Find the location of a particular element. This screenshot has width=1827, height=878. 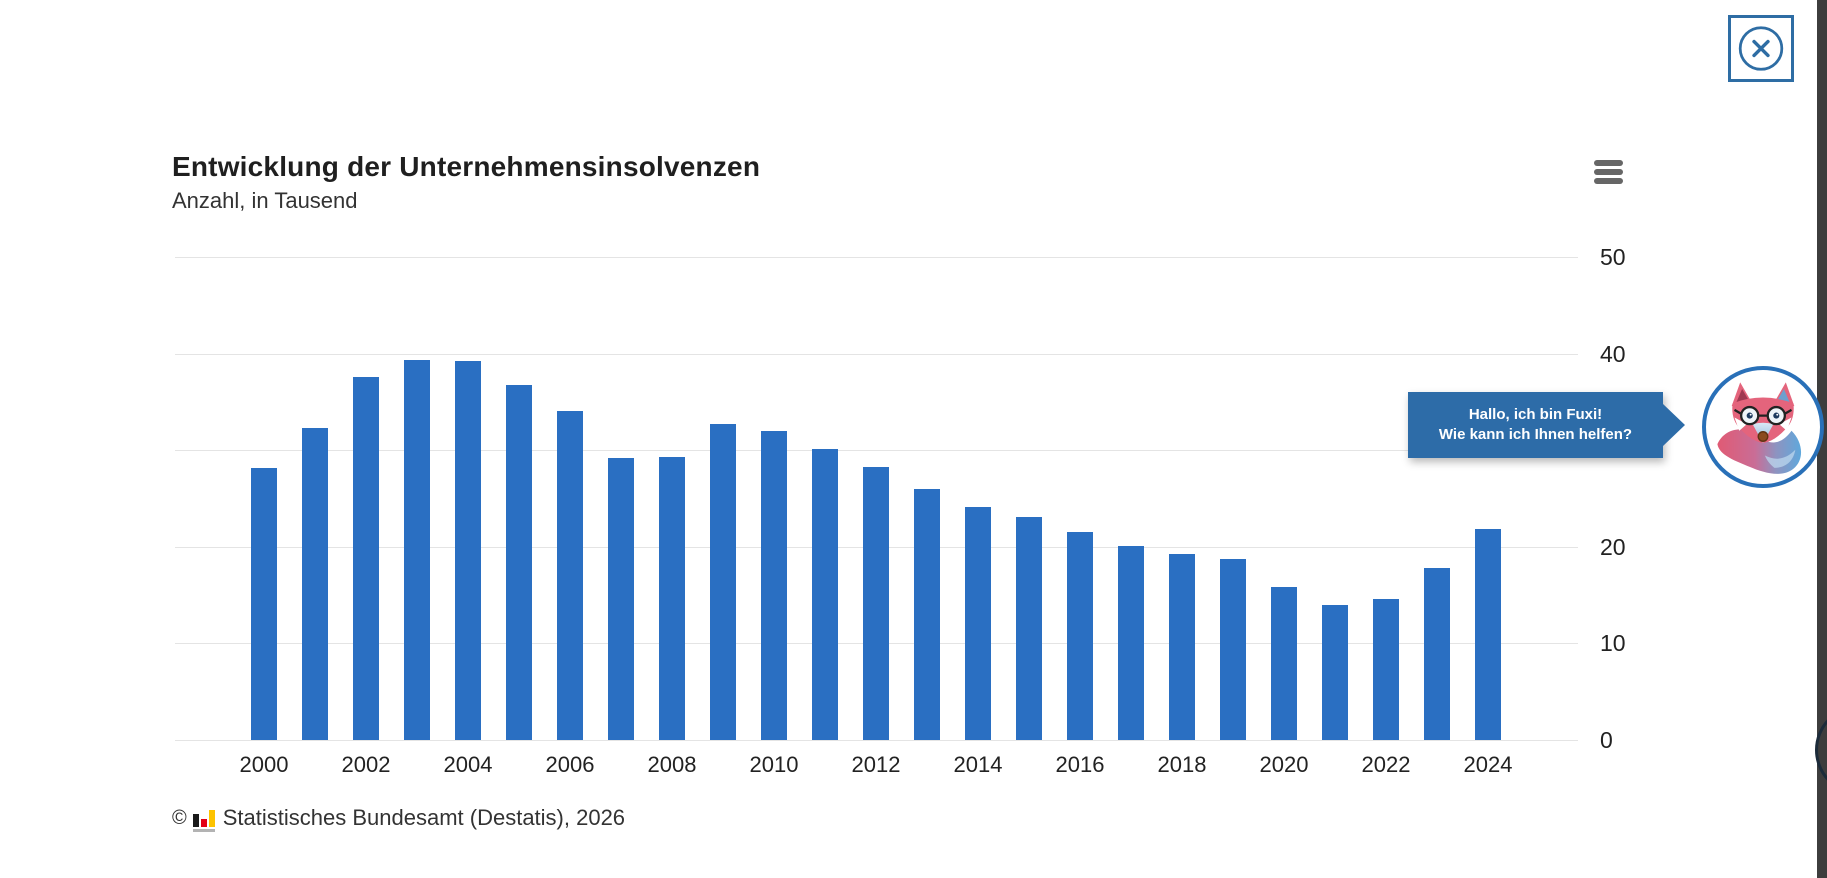

copyright-symbol: © is located at coordinates (179, 817).